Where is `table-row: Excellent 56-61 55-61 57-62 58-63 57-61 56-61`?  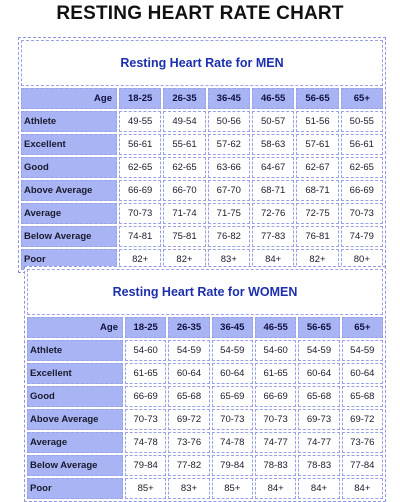
table-row: Excellent 56-61 55-61 57-62 58-63 57-61 56-61 is located at coordinates (202, 144).